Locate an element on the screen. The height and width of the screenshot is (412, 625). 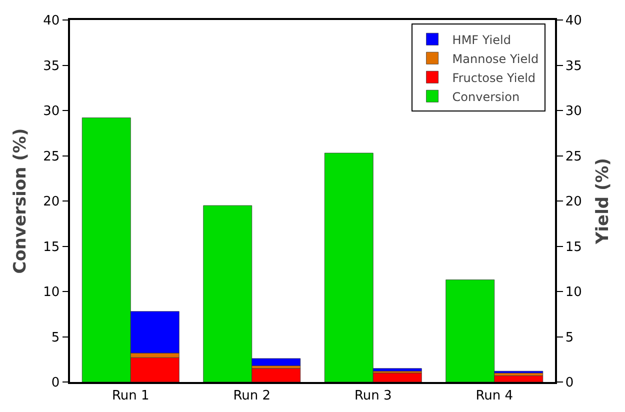
x-tick-label: Run 2 is located at coordinates (252, 396).